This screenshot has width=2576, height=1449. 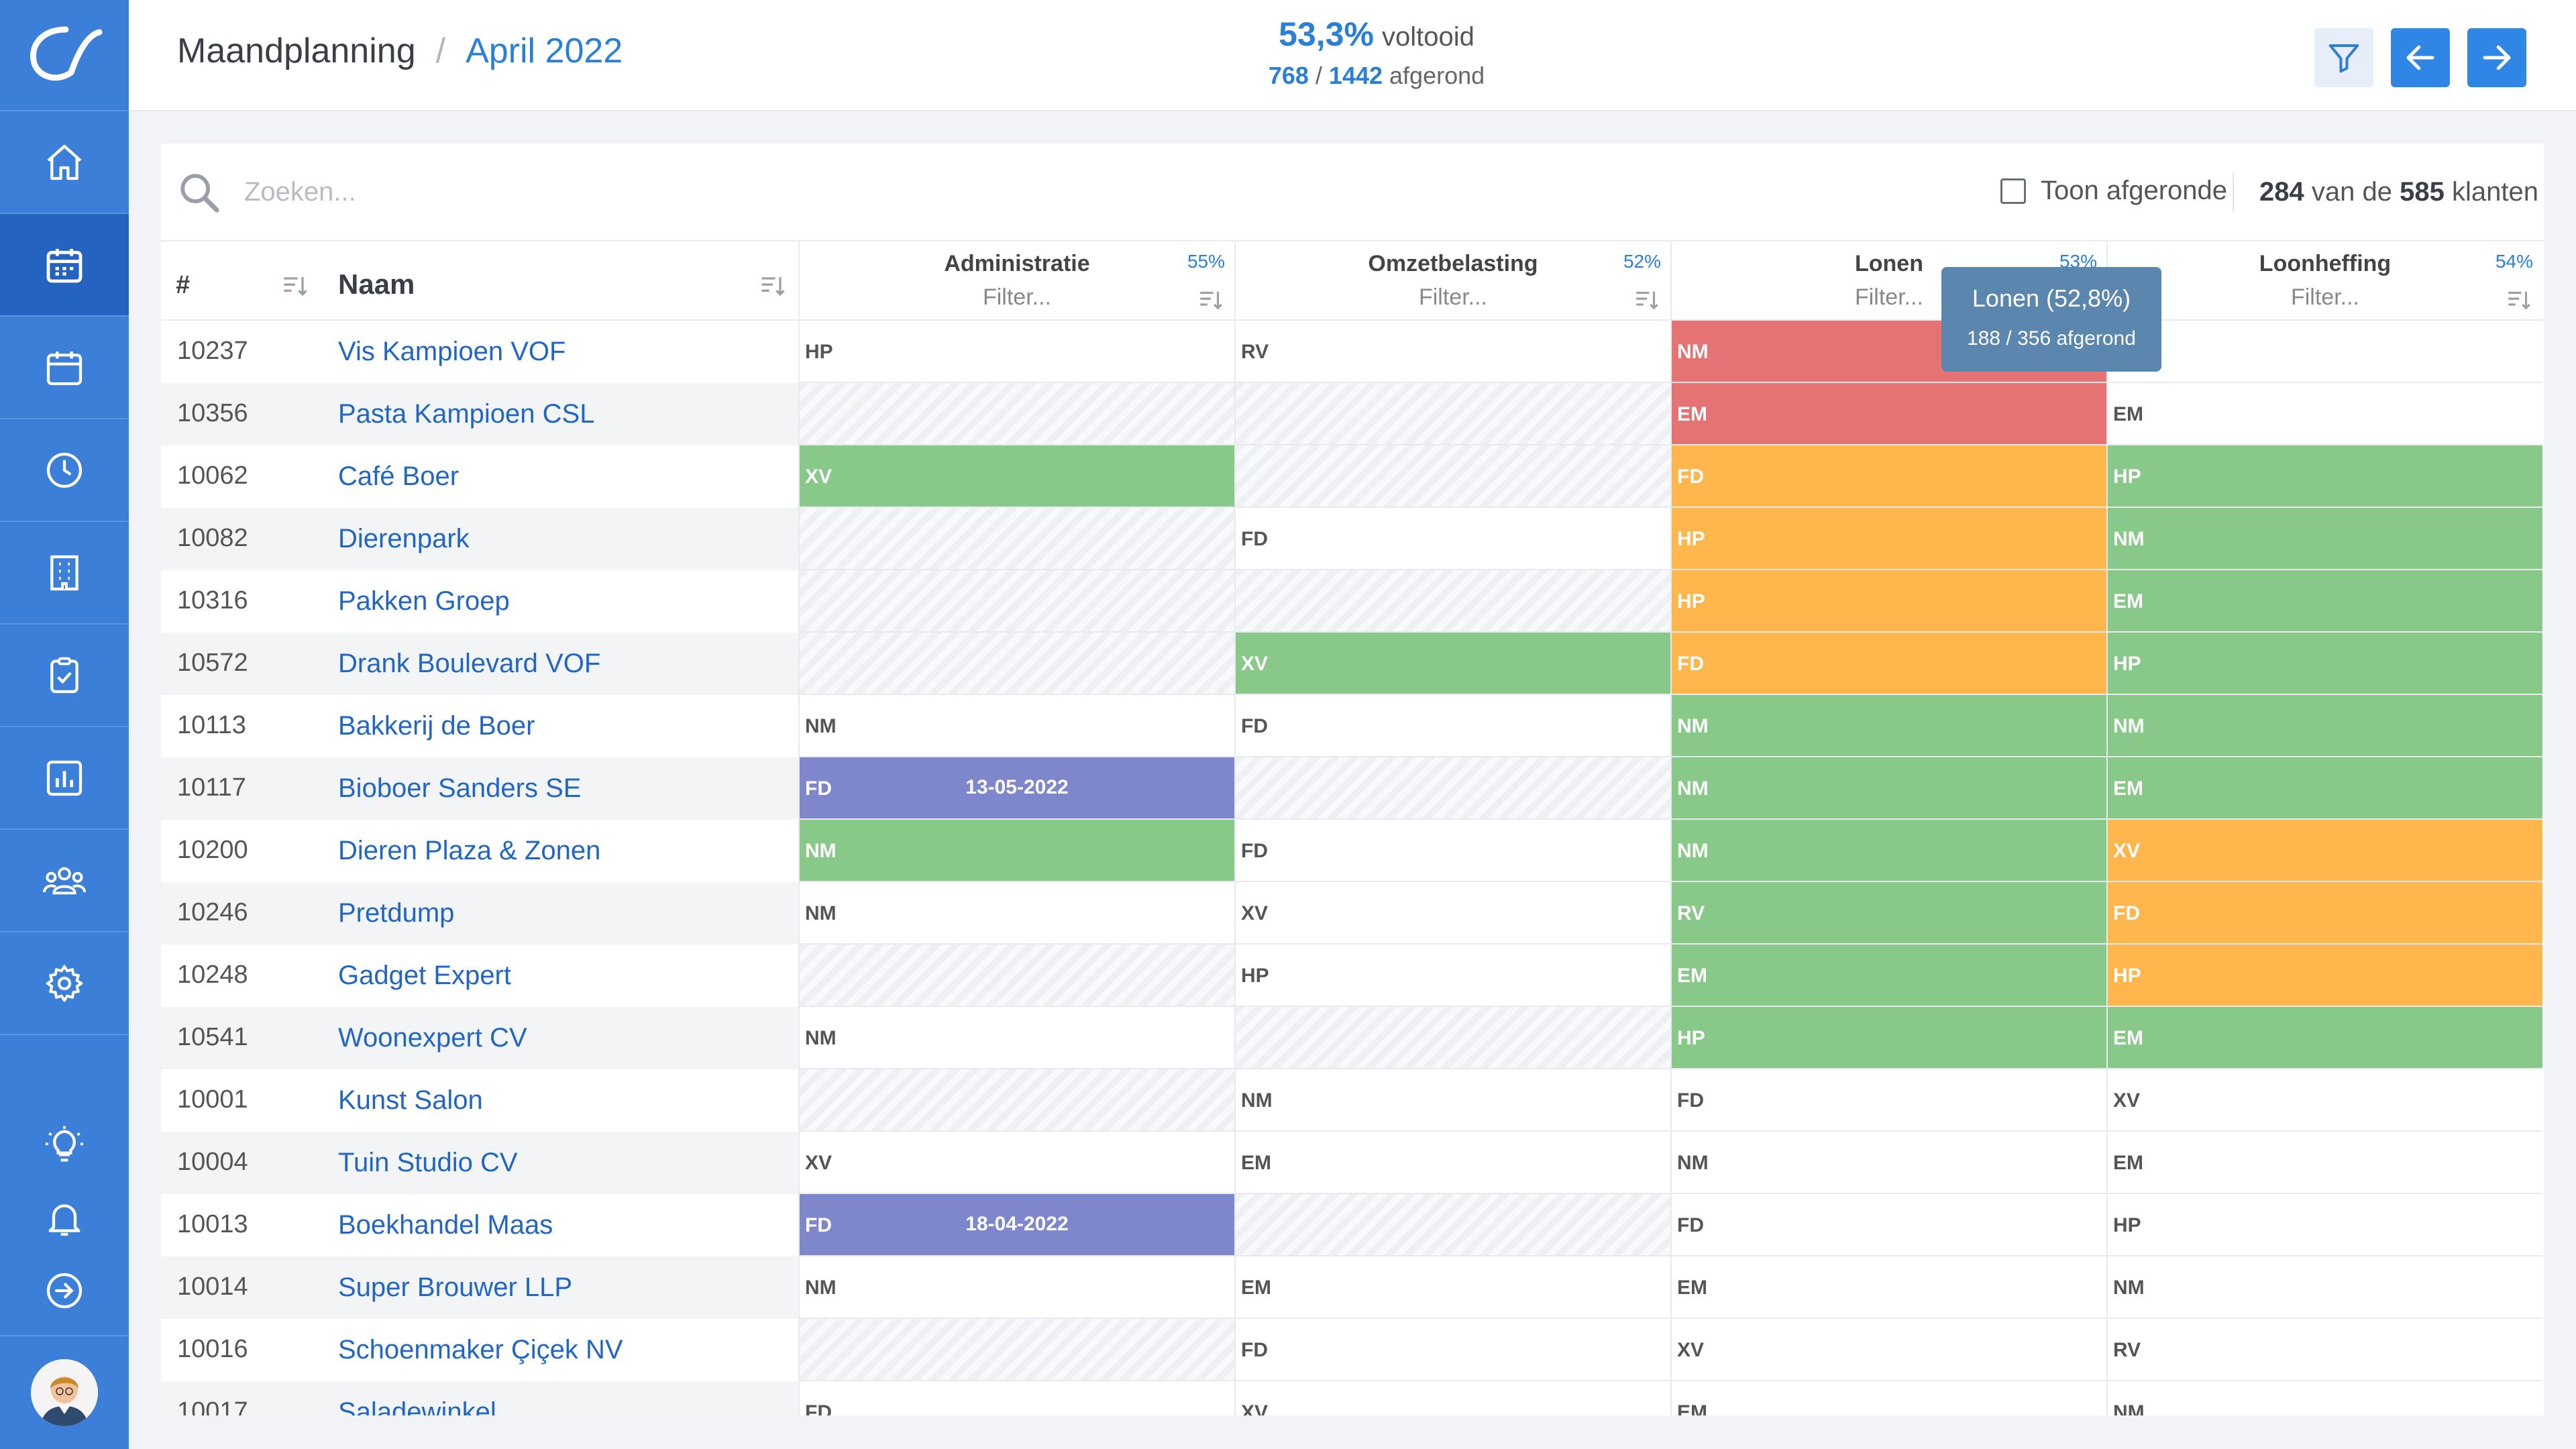 I want to click on table-row: 10017 Saladewinkel FD XV EM NM, so click(x=1352, y=1398).